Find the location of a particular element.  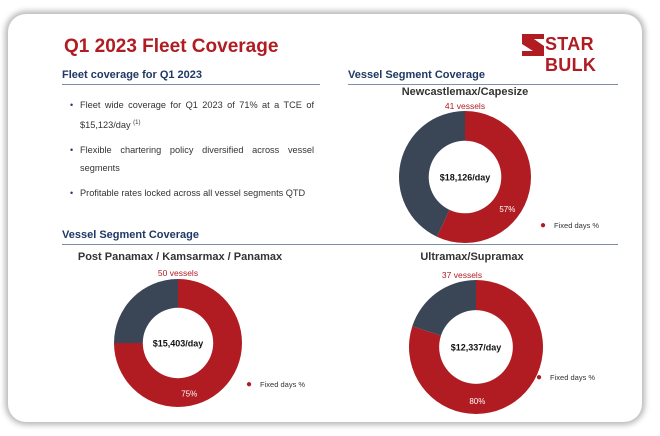

vessel-segment-underline-bottom is located at coordinates (340, 244).